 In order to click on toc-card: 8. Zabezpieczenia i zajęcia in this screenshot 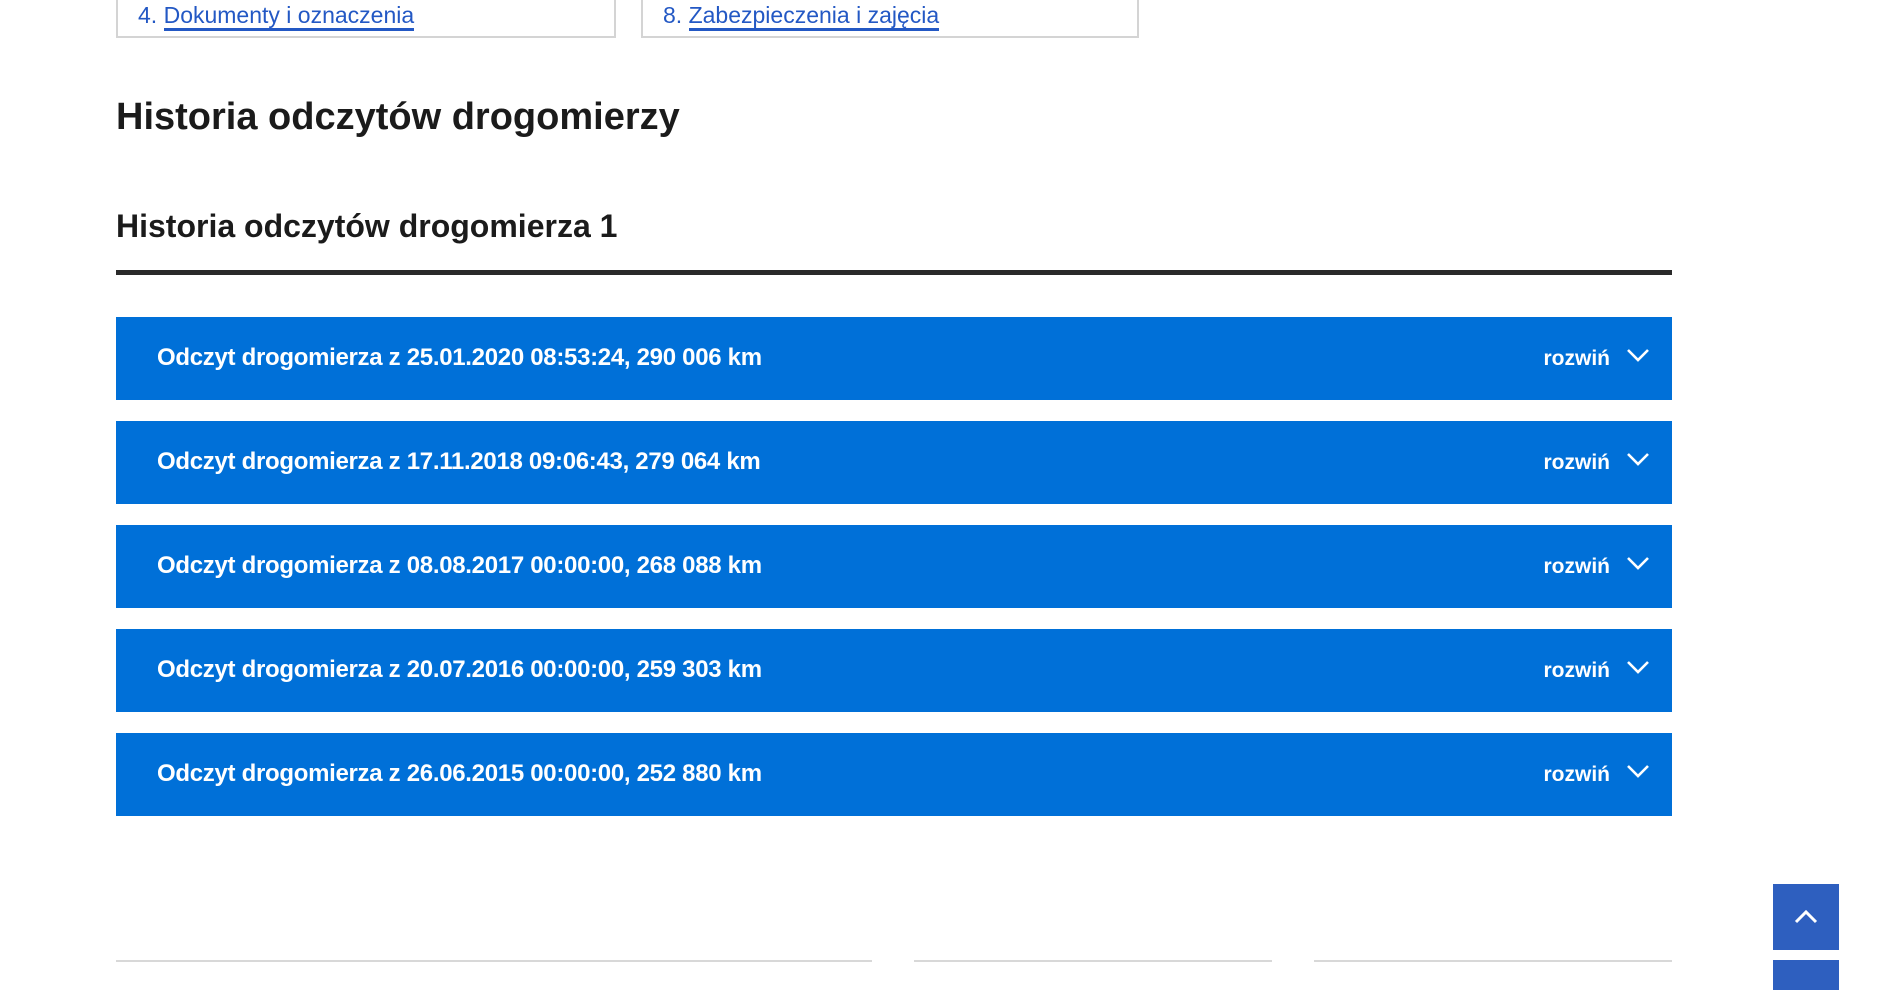, I will do `click(890, 19)`.